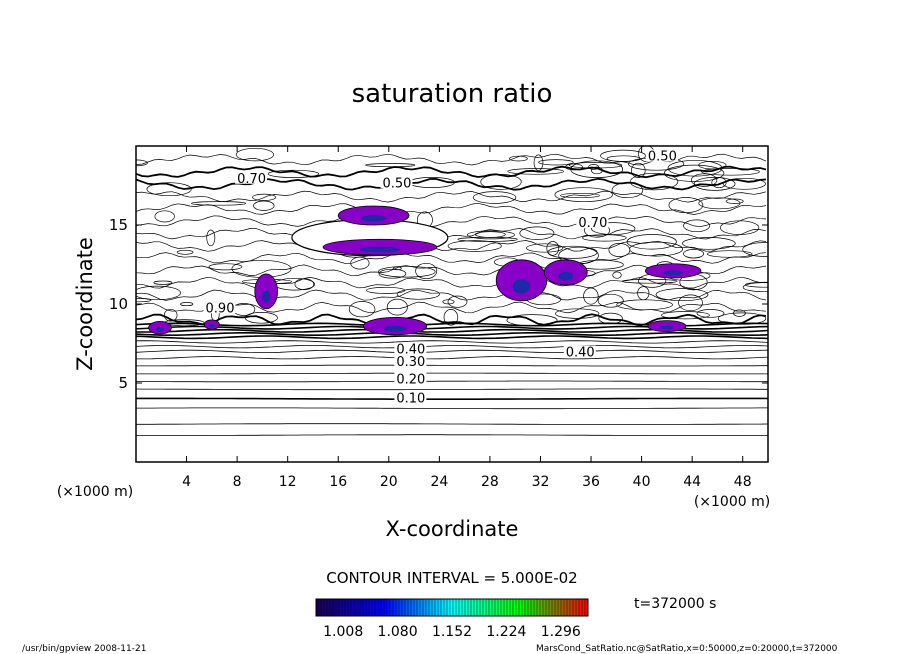 This screenshot has width=904, height=654. I want to click on contour-label: 0.10, so click(410, 398).